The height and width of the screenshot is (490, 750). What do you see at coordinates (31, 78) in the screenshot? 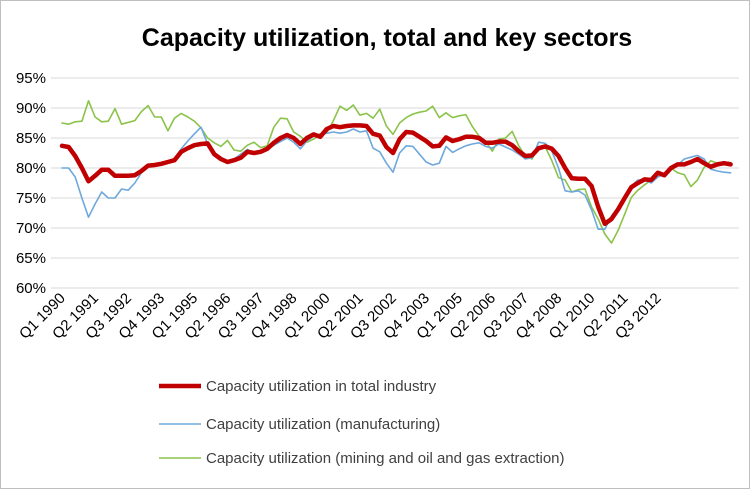
I see `y-tick-label: 95%` at bounding box center [31, 78].